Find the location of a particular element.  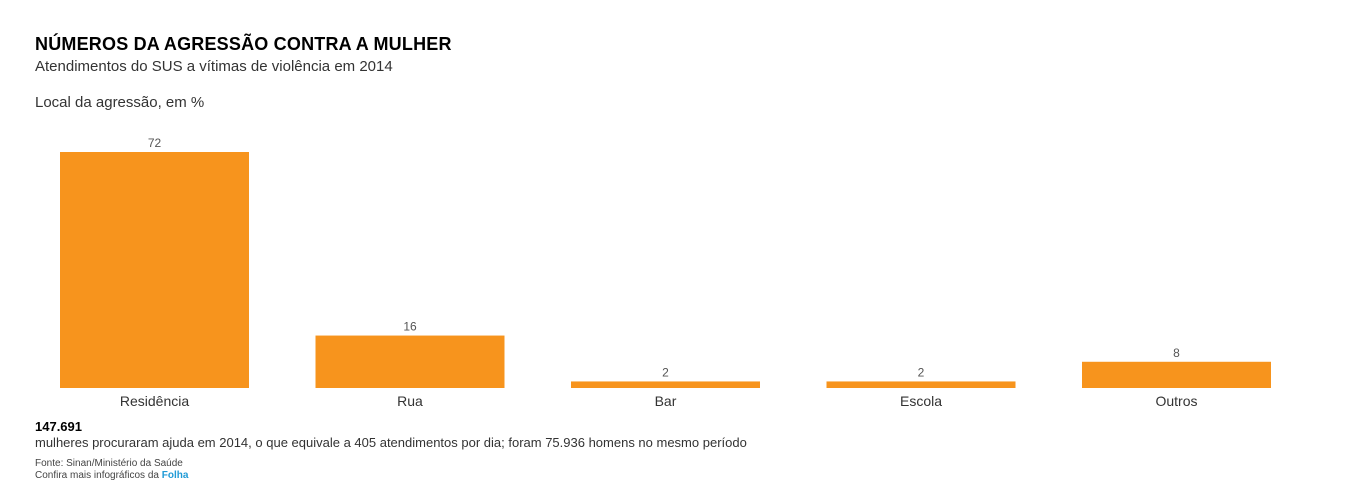

chart-section-label: Local da agressão, em % is located at coordinates (120, 102).